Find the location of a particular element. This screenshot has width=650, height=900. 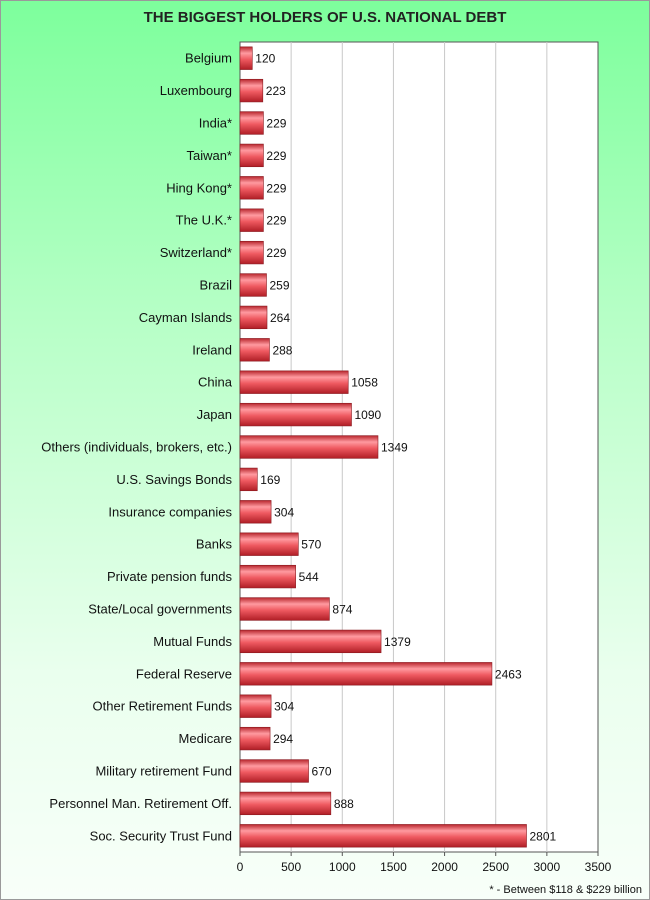

category-label: The U.K.* is located at coordinates (204, 220).